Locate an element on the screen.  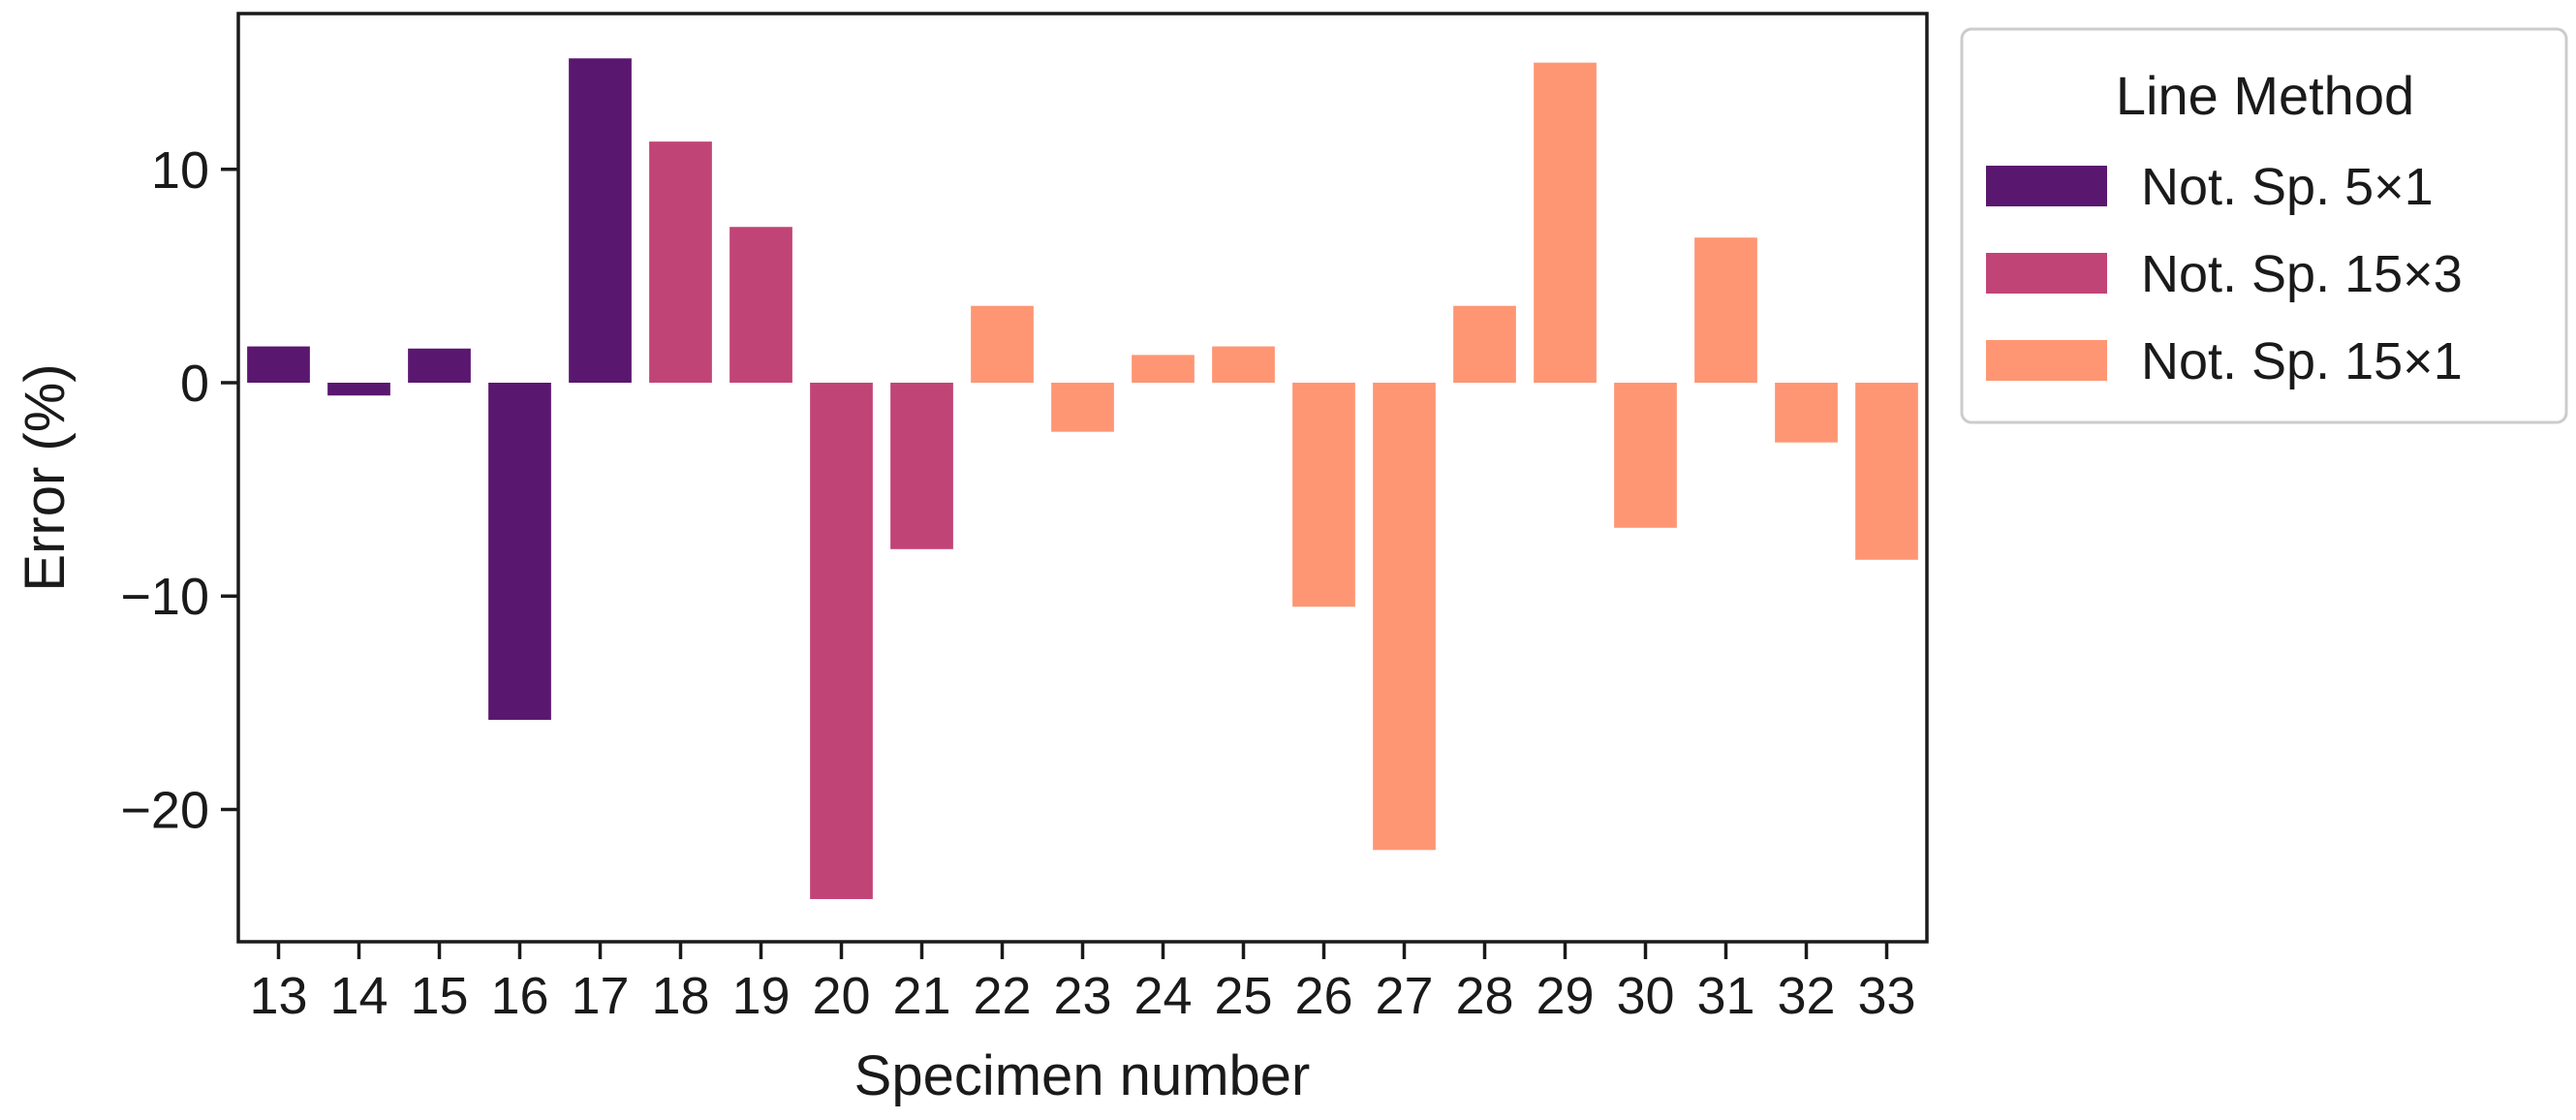
x-tick-label: 21 is located at coordinates (921, 996).